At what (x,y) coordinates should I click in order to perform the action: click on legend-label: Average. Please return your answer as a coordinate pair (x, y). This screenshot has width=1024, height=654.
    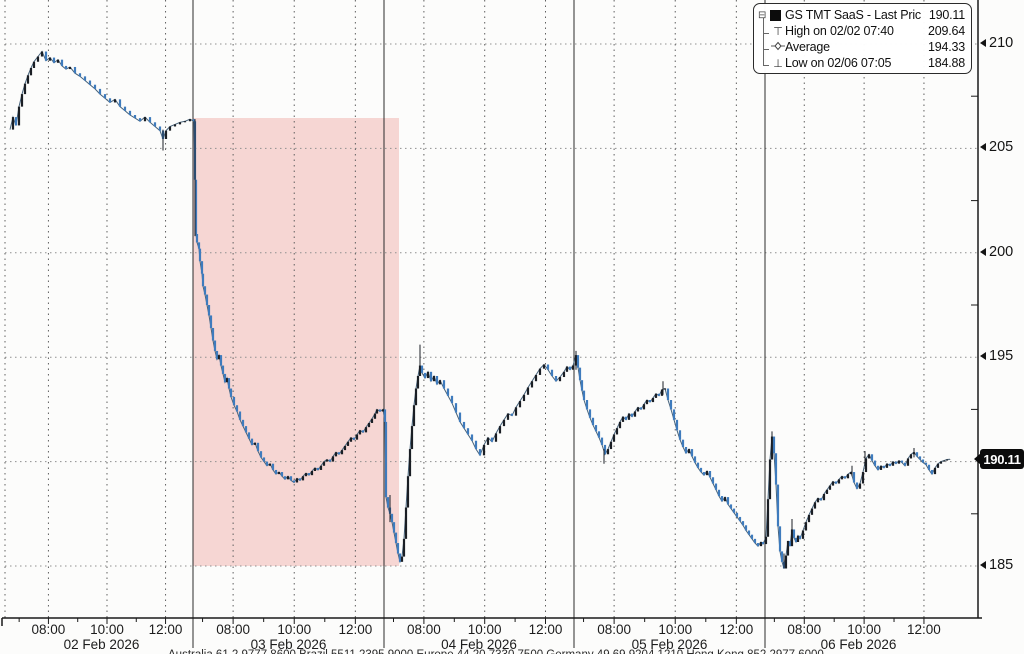
    Looking at the image, I should click on (807, 47).